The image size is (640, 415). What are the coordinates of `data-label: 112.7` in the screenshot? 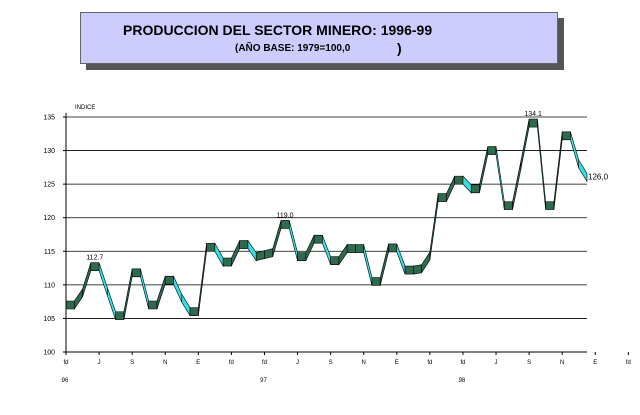 It's located at (94, 258).